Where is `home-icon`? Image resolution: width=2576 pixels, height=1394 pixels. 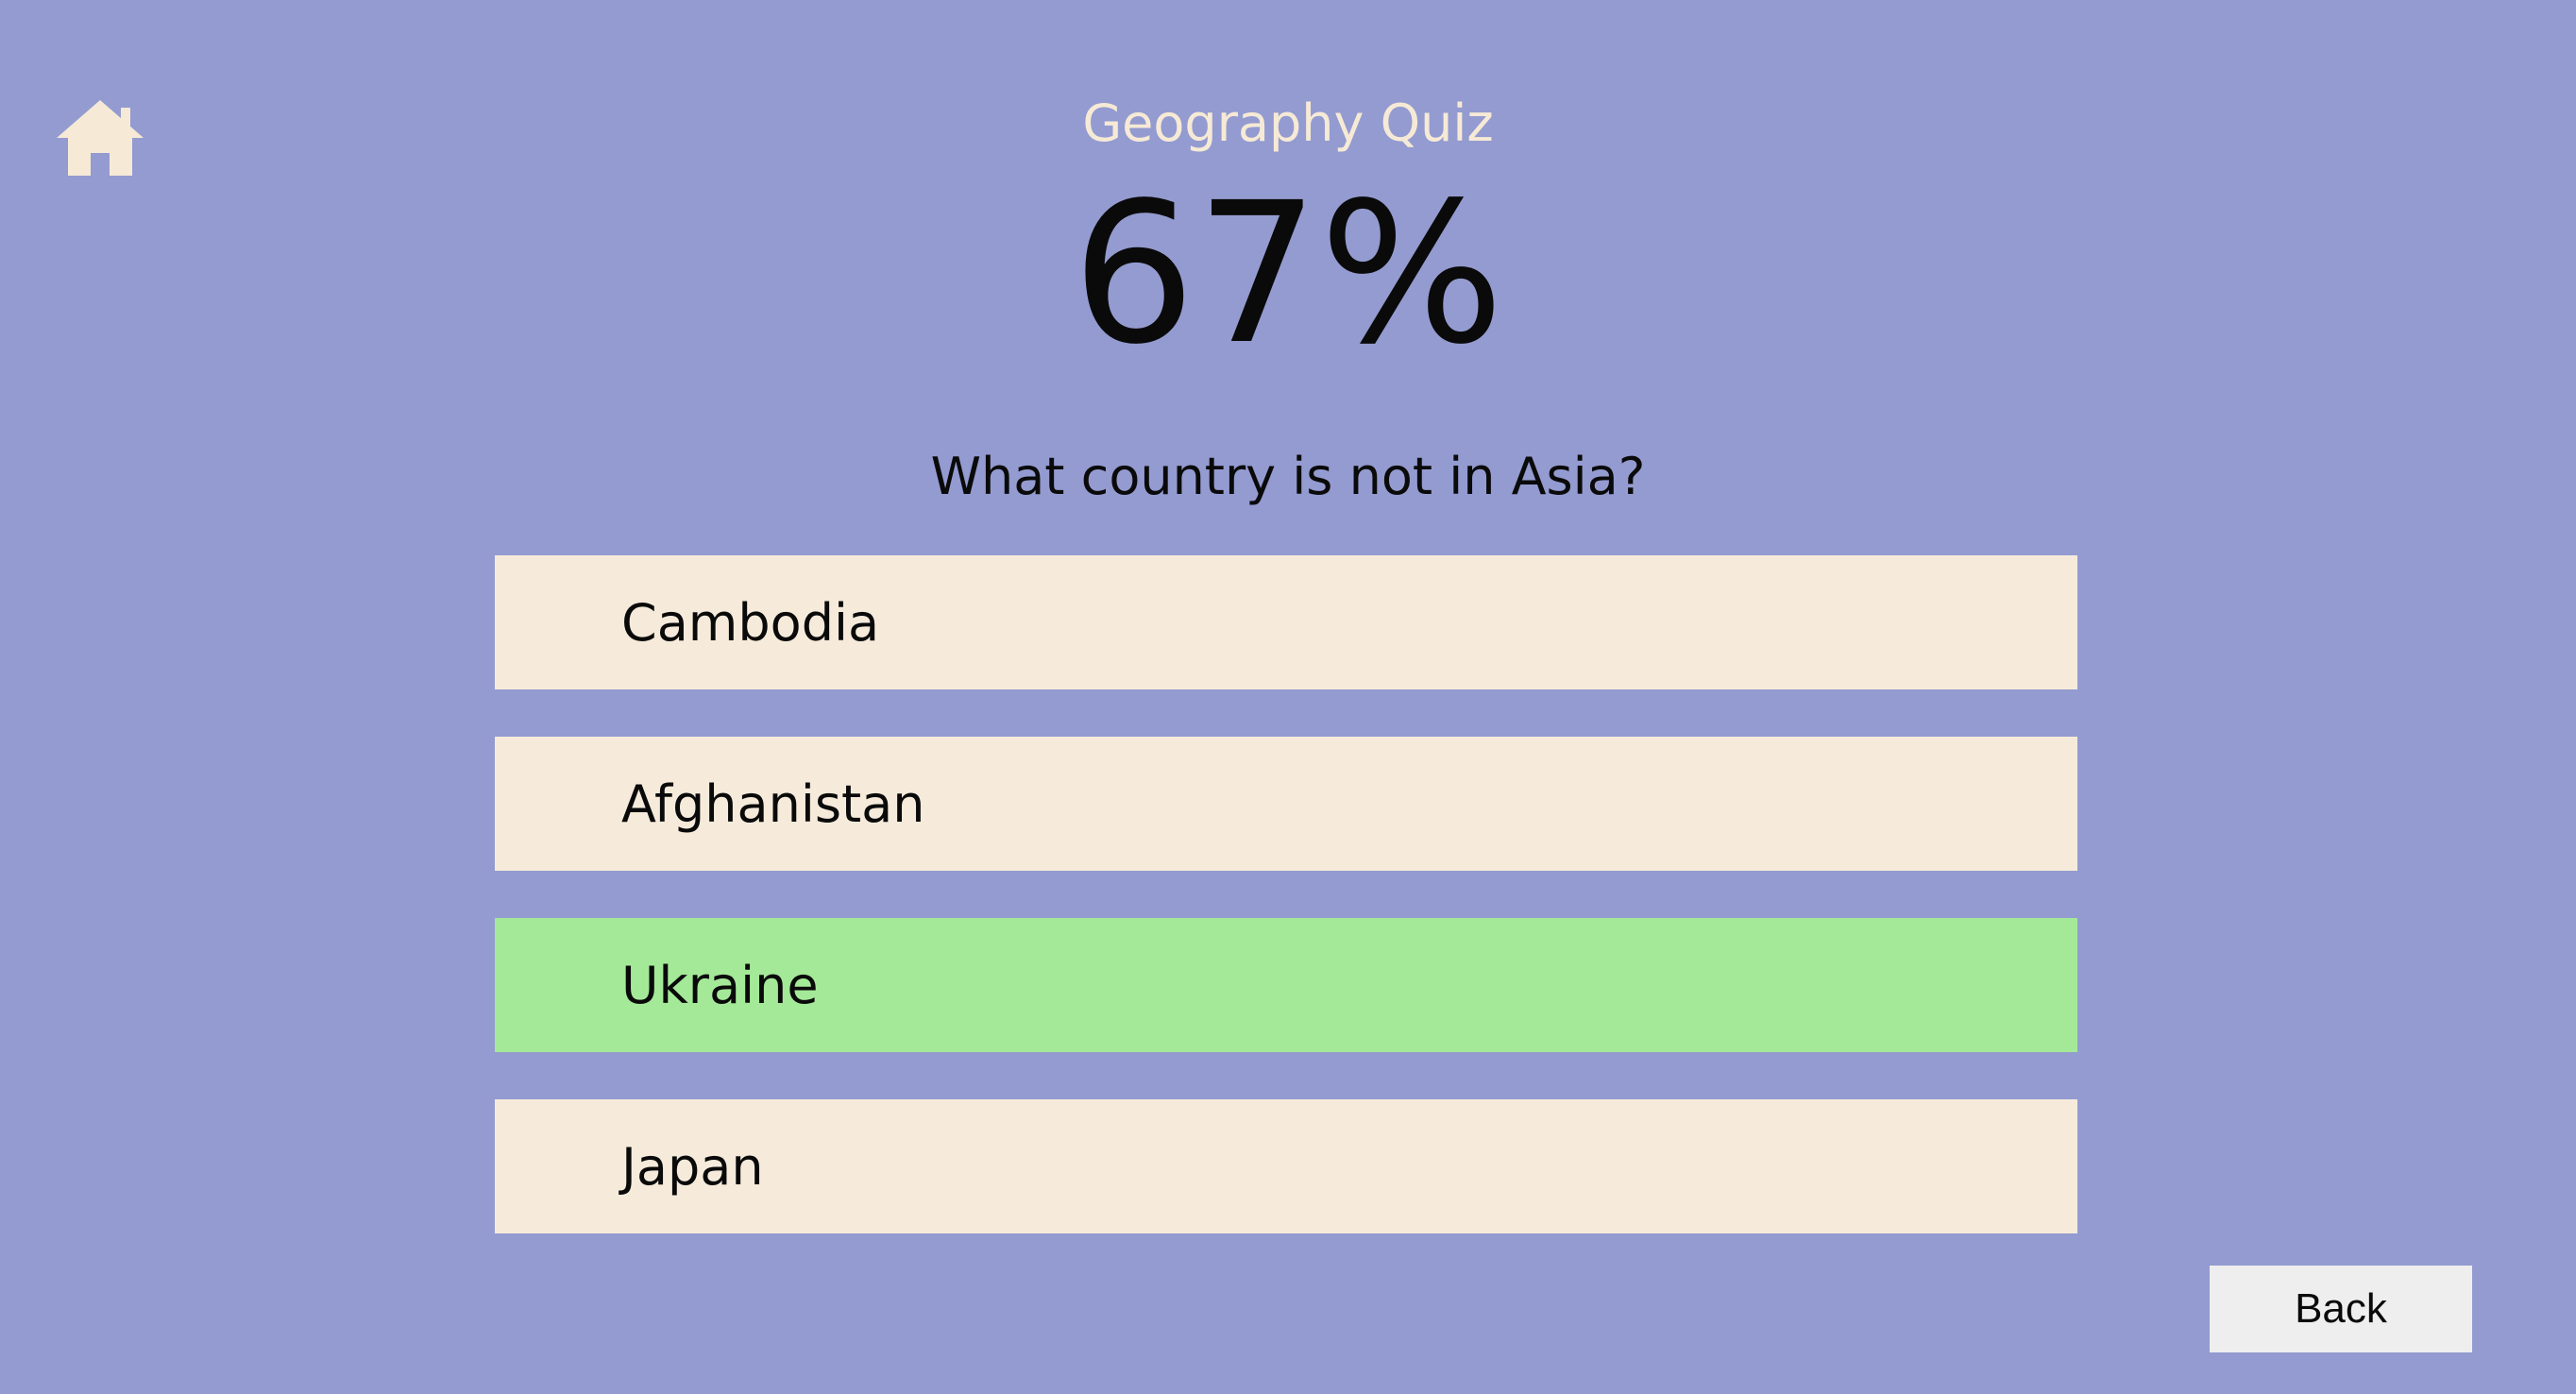 home-icon is located at coordinates (100, 138).